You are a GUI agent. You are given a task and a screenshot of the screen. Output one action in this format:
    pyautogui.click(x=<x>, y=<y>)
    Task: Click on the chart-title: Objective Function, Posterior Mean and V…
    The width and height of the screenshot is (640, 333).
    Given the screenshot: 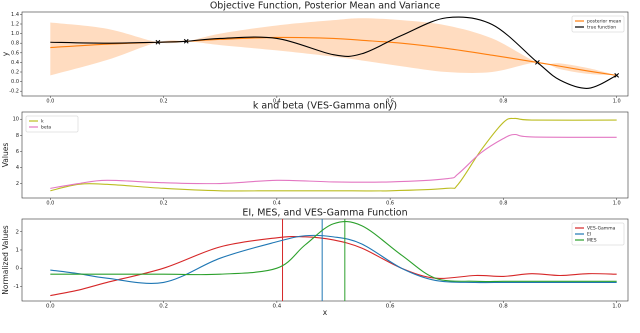 What is the action you would take?
    pyautogui.click(x=325, y=6)
    